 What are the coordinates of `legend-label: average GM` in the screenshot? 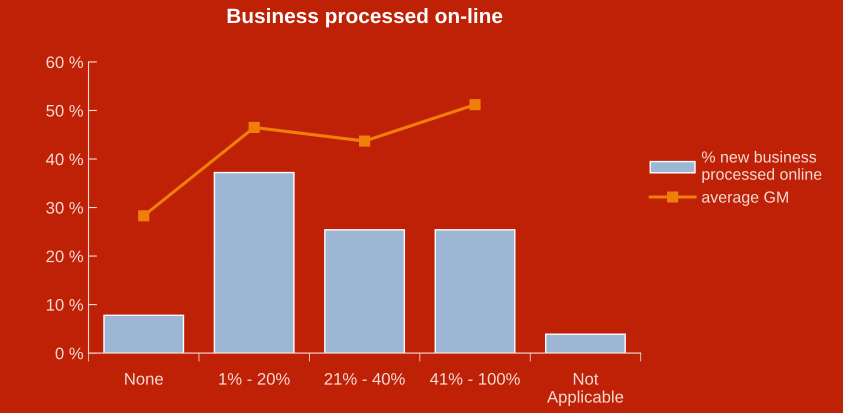 It's located at (745, 198).